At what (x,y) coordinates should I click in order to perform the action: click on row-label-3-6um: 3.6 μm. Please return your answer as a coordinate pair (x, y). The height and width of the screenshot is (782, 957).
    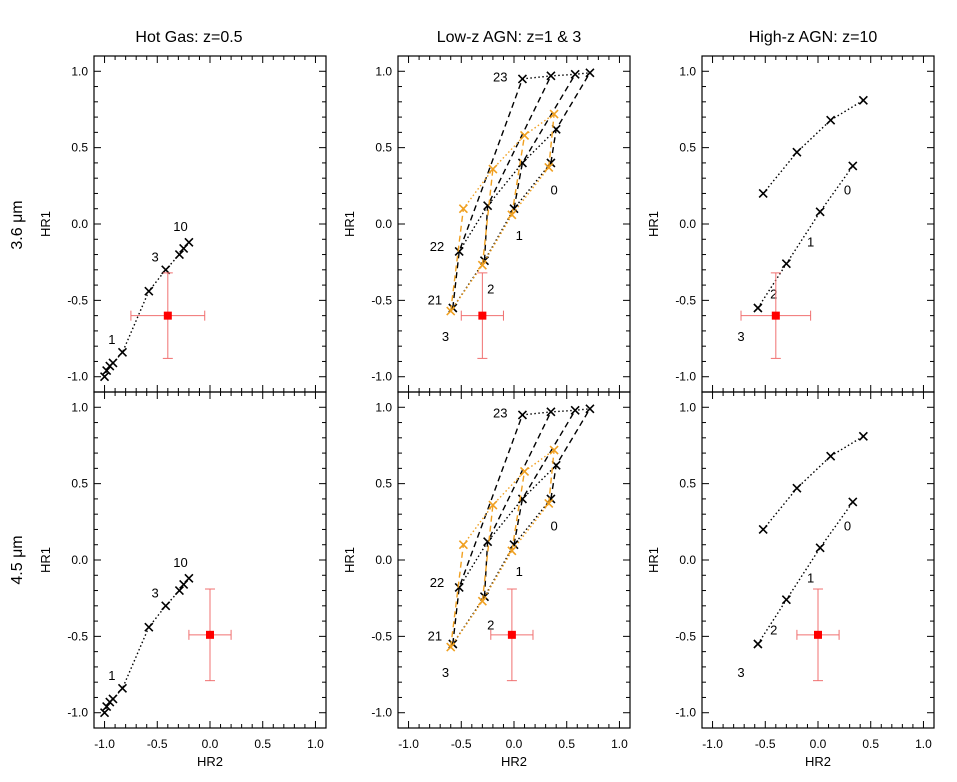
    Looking at the image, I should click on (17, 224).